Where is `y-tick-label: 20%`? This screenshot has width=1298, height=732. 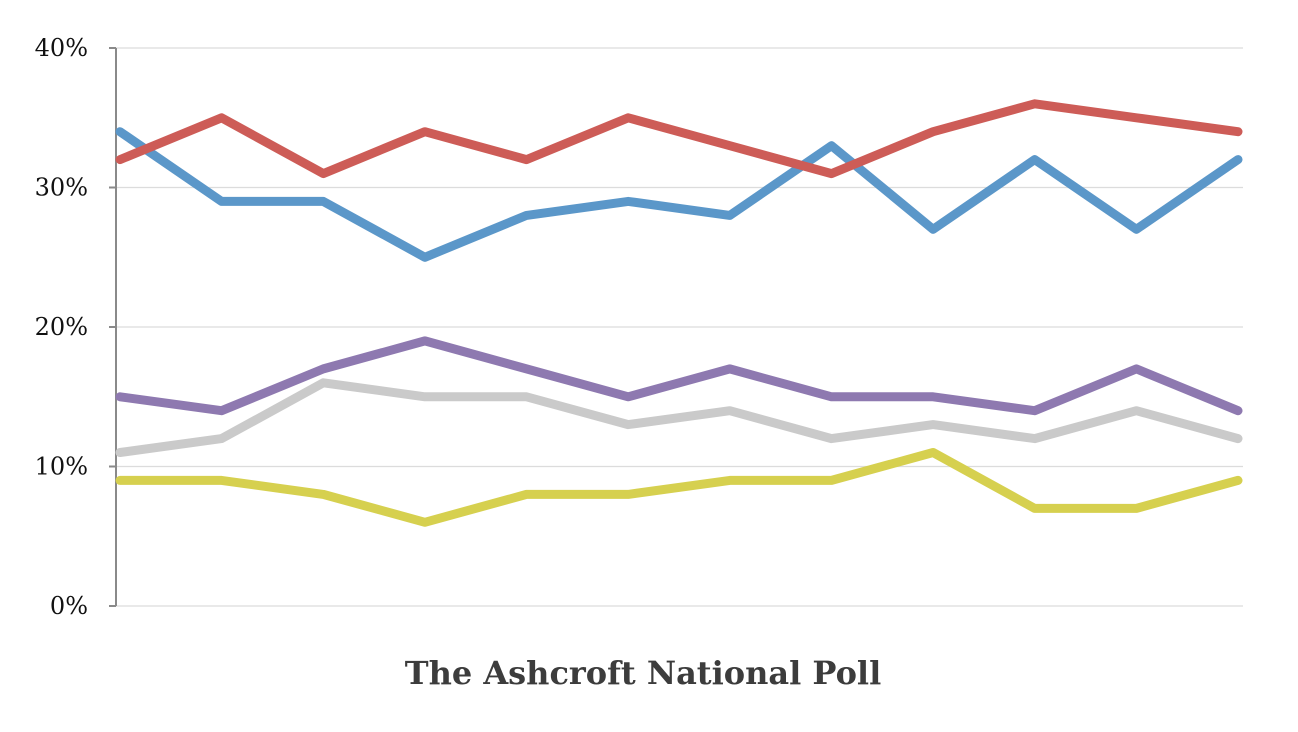 y-tick-label: 20% is located at coordinates (61, 327).